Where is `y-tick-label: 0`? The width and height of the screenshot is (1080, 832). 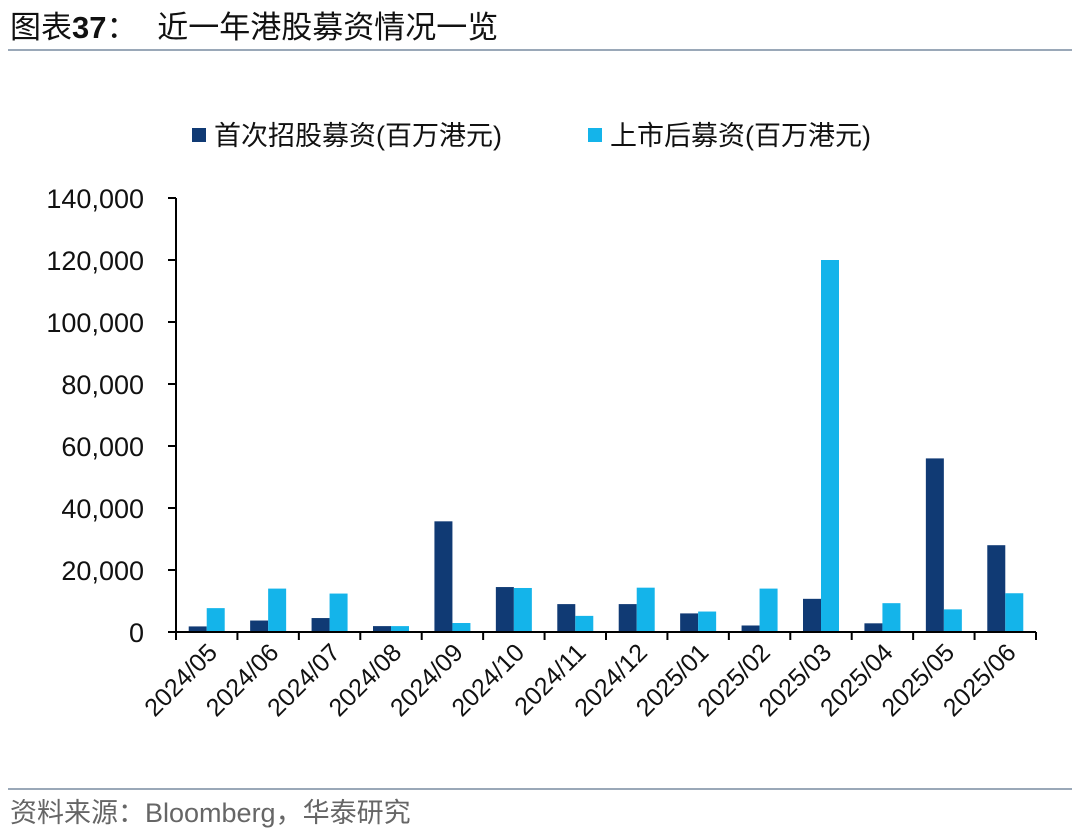
y-tick-label: 0 is located at coordinates (136, 633).